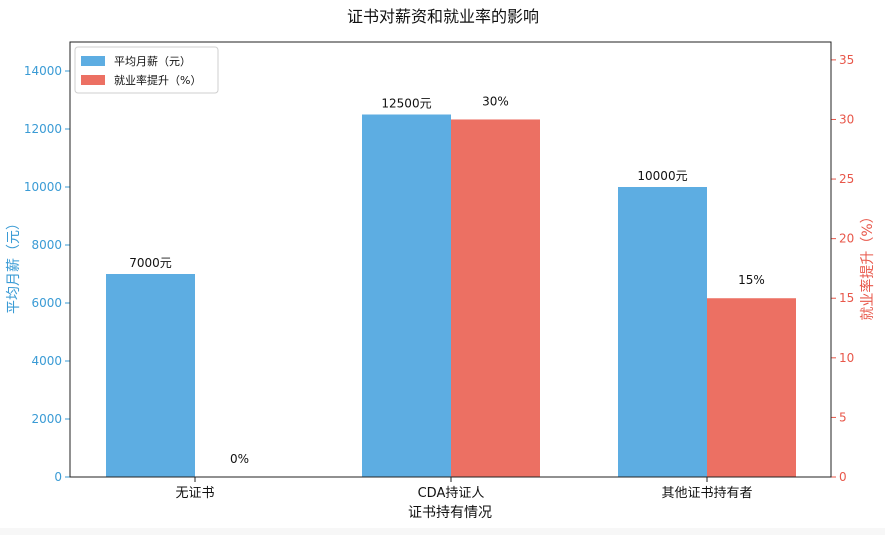 Image resolution: width=885 pixels, height=535 pixels. What do you see at coordinates (47, 274) in the screenshot?
I see `left-axis: 0 2000 4000 6000 8000 10000 12000 14000` at bounding box center [47, 274].